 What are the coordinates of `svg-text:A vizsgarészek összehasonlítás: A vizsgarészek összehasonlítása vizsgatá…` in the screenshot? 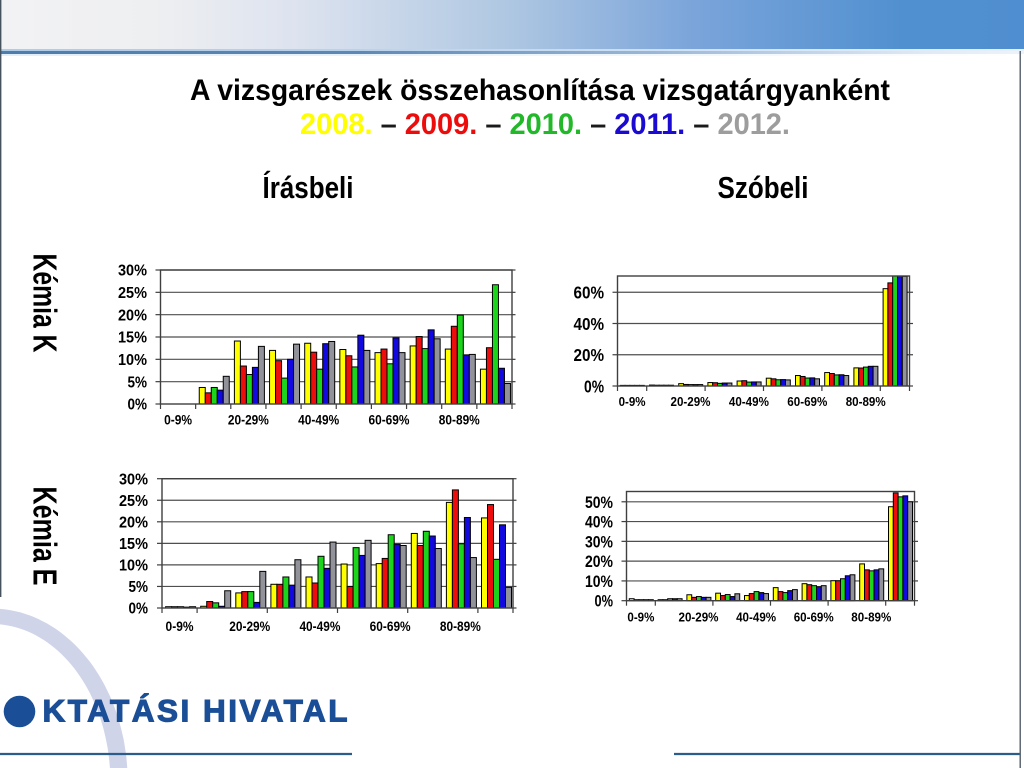 It's located at (540, 90).